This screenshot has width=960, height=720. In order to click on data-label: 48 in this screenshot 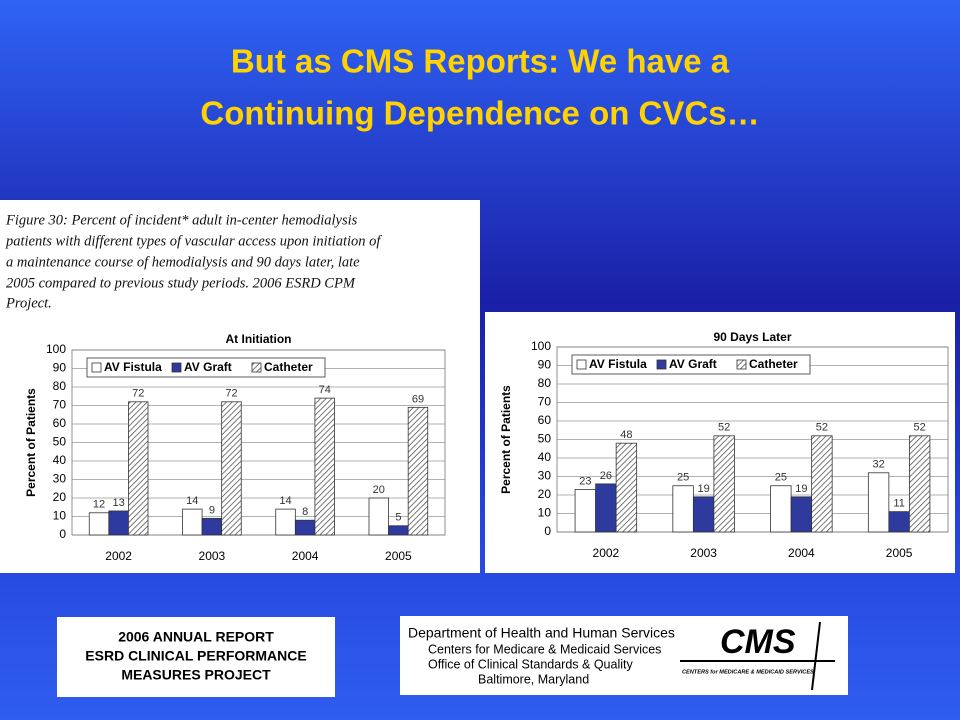, I will do `click(626, 435)`.